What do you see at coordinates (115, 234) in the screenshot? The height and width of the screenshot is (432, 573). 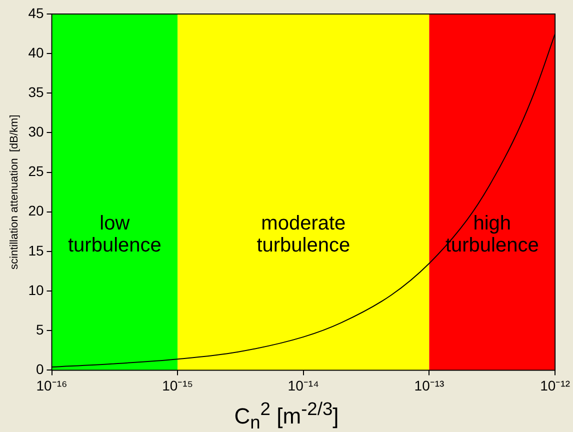 I see `band-label: low turbulence` at bounding box center [115, 234].